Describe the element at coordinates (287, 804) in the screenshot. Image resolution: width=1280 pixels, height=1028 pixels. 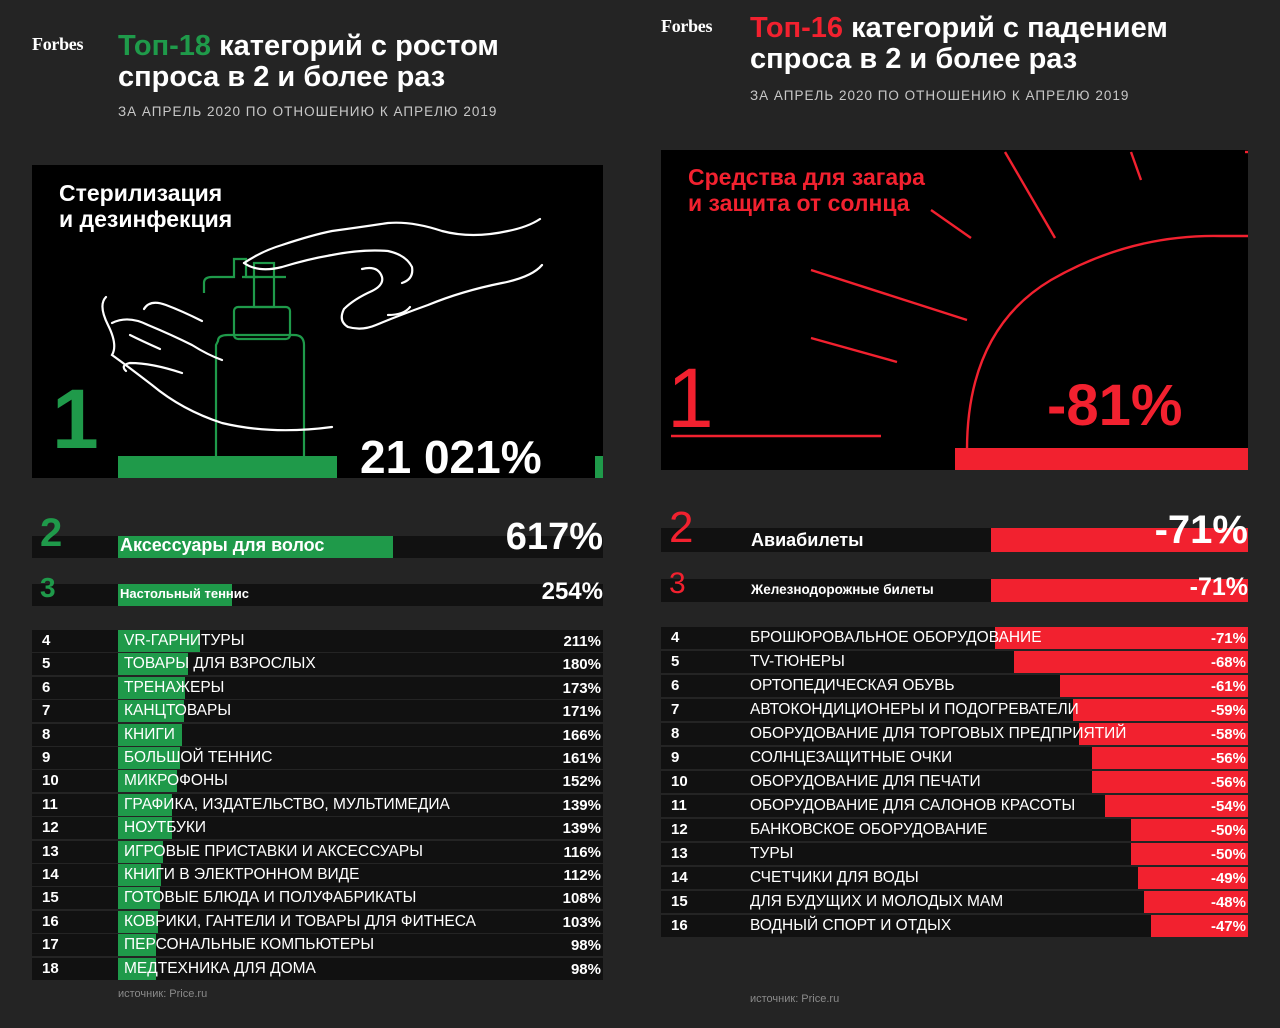
I see `category-label: ГРАФИКА, ИЗДАТЕЛЬСТВО, МУЛЬТИМЕДИА` at that location.